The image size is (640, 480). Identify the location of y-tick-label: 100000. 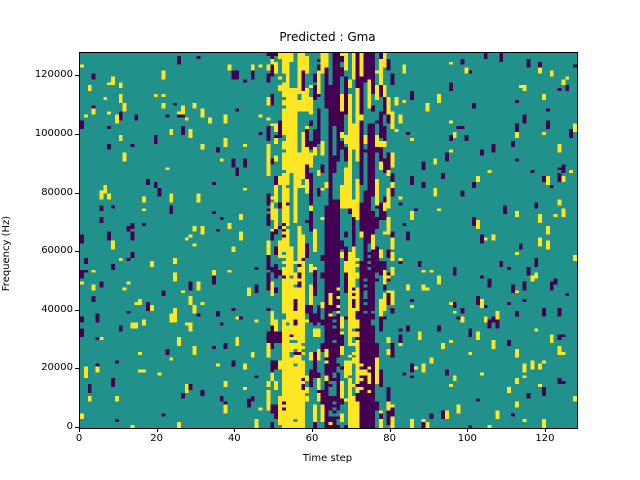
(53, 134).